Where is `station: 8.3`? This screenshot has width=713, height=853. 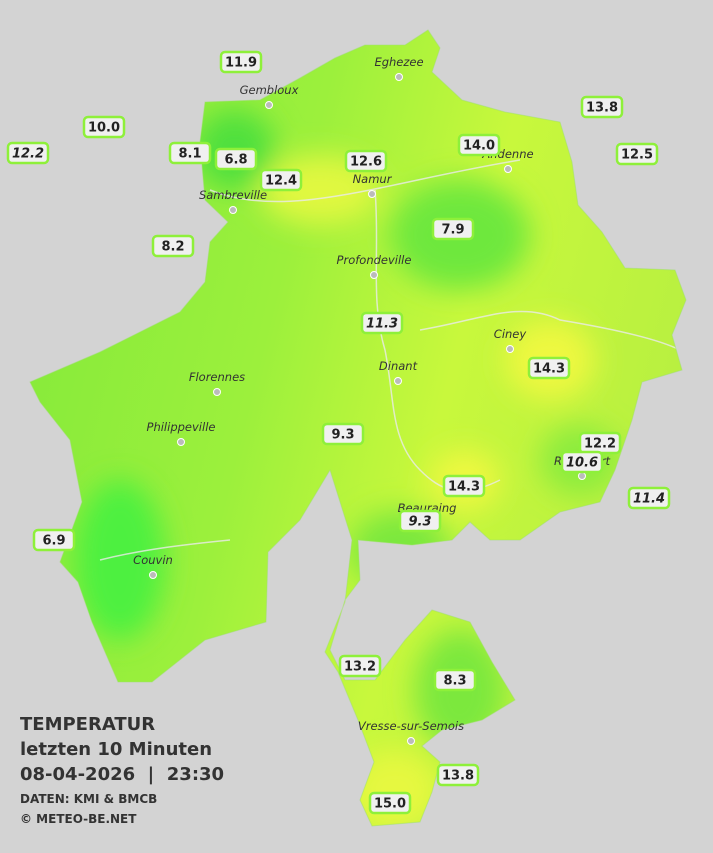
station: 8.3 is located at coordinates (455, 680).